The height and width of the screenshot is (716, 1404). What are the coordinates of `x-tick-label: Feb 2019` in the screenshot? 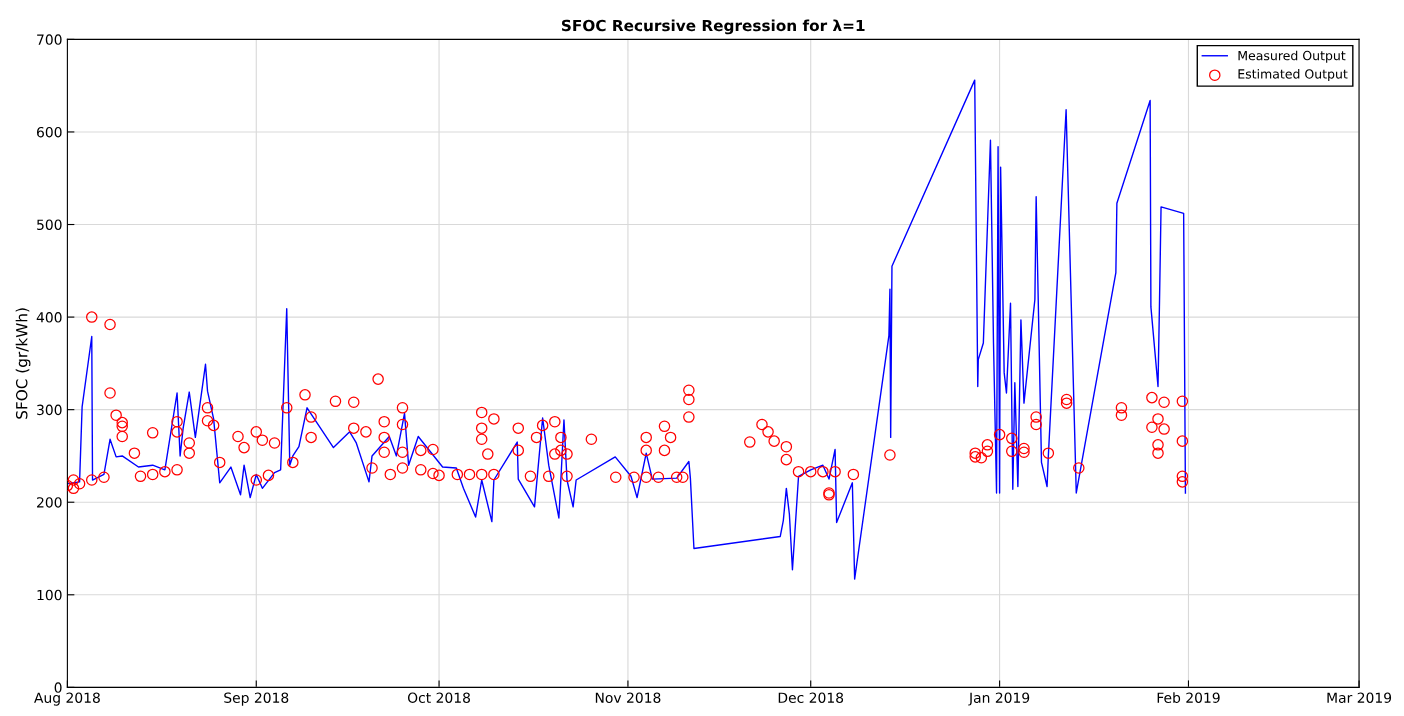 It's located at (1188, 697).